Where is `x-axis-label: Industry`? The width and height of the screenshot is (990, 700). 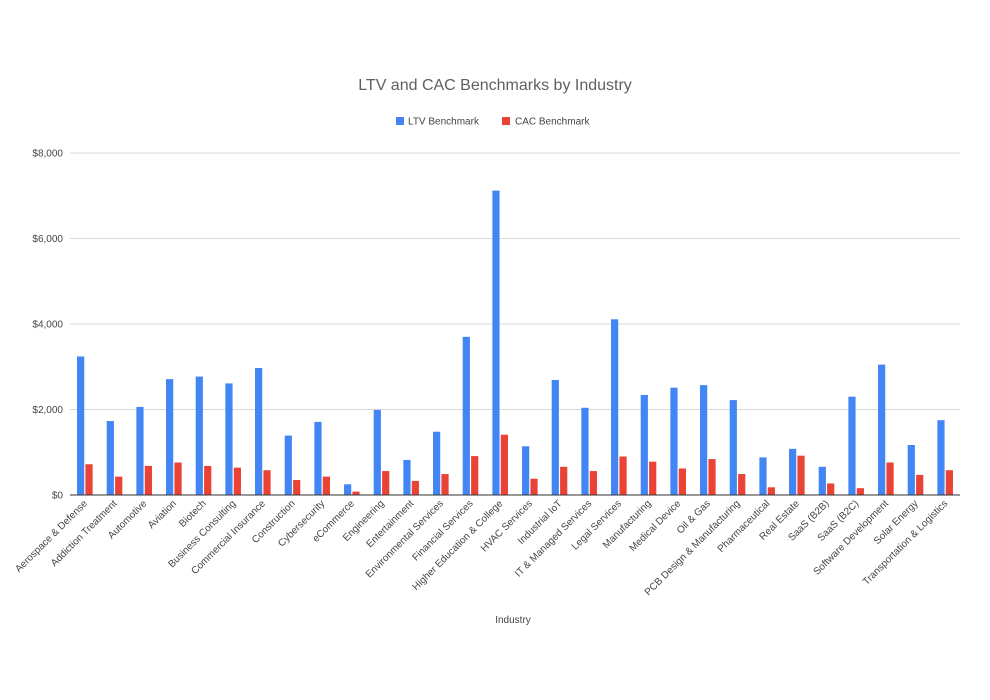
x-axis-label: Industry is located at coordinates (513, 620).